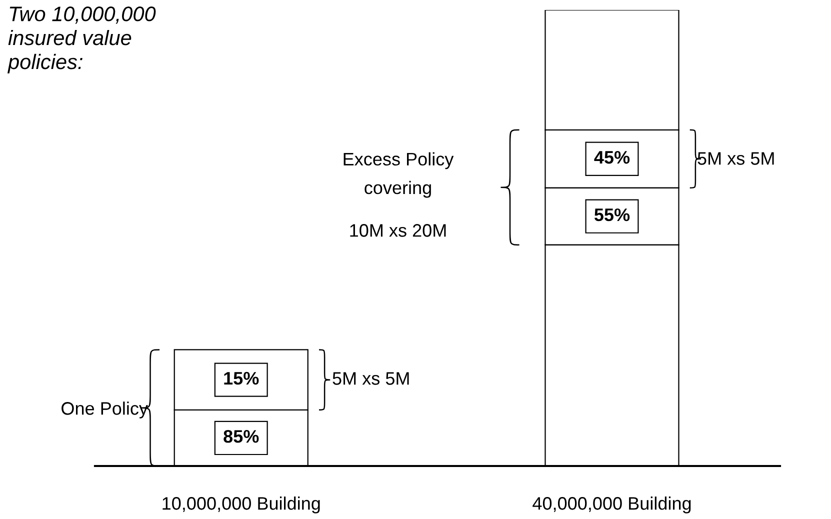 The width and height of the screenshot is (831, 519). I want to click on annotation: One Policy, so click(105, 410).